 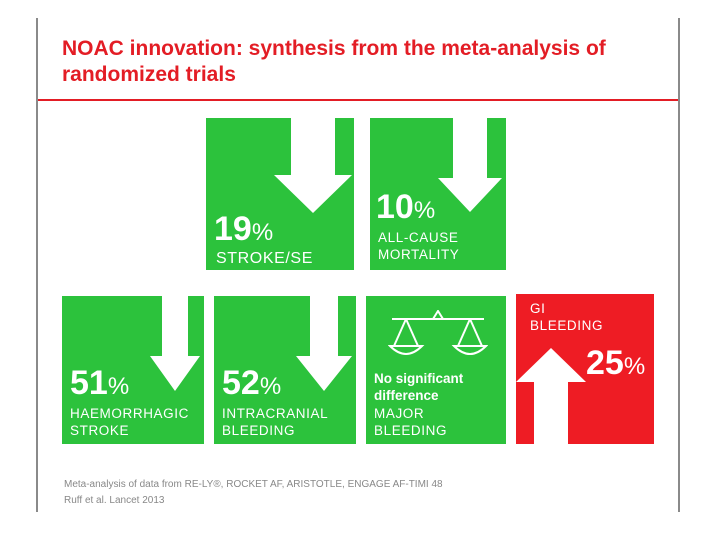 I want to click on haemorrhagic-value: 51, so click(x=89, y=383).